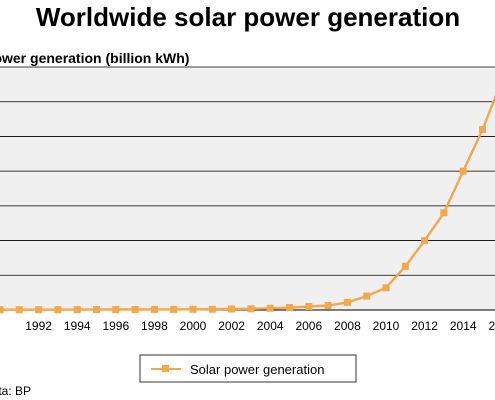 Image resolution: width=495 pixels, height=400 pixels. I want to click on data-point-2013, so click(444, 213).